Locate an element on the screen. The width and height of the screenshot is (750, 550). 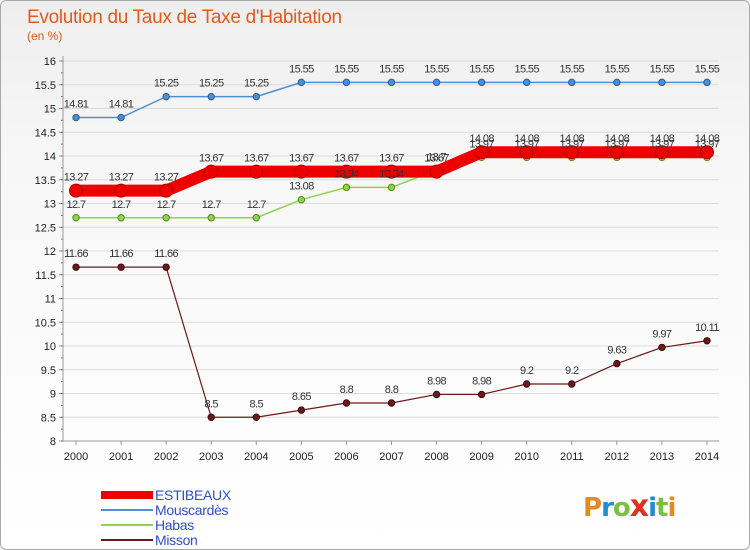
x-tick-label: 2001 is located at coordinates (121, 457).